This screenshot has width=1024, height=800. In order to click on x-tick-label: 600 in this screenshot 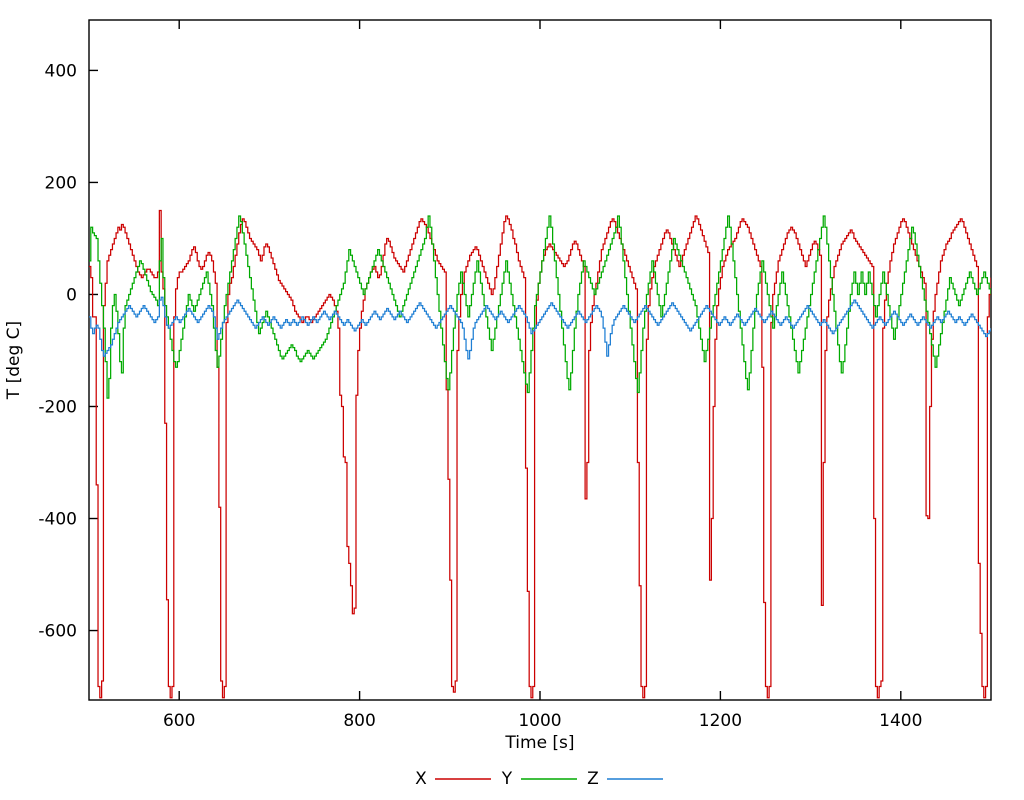, I will do `click(179, 721)`.